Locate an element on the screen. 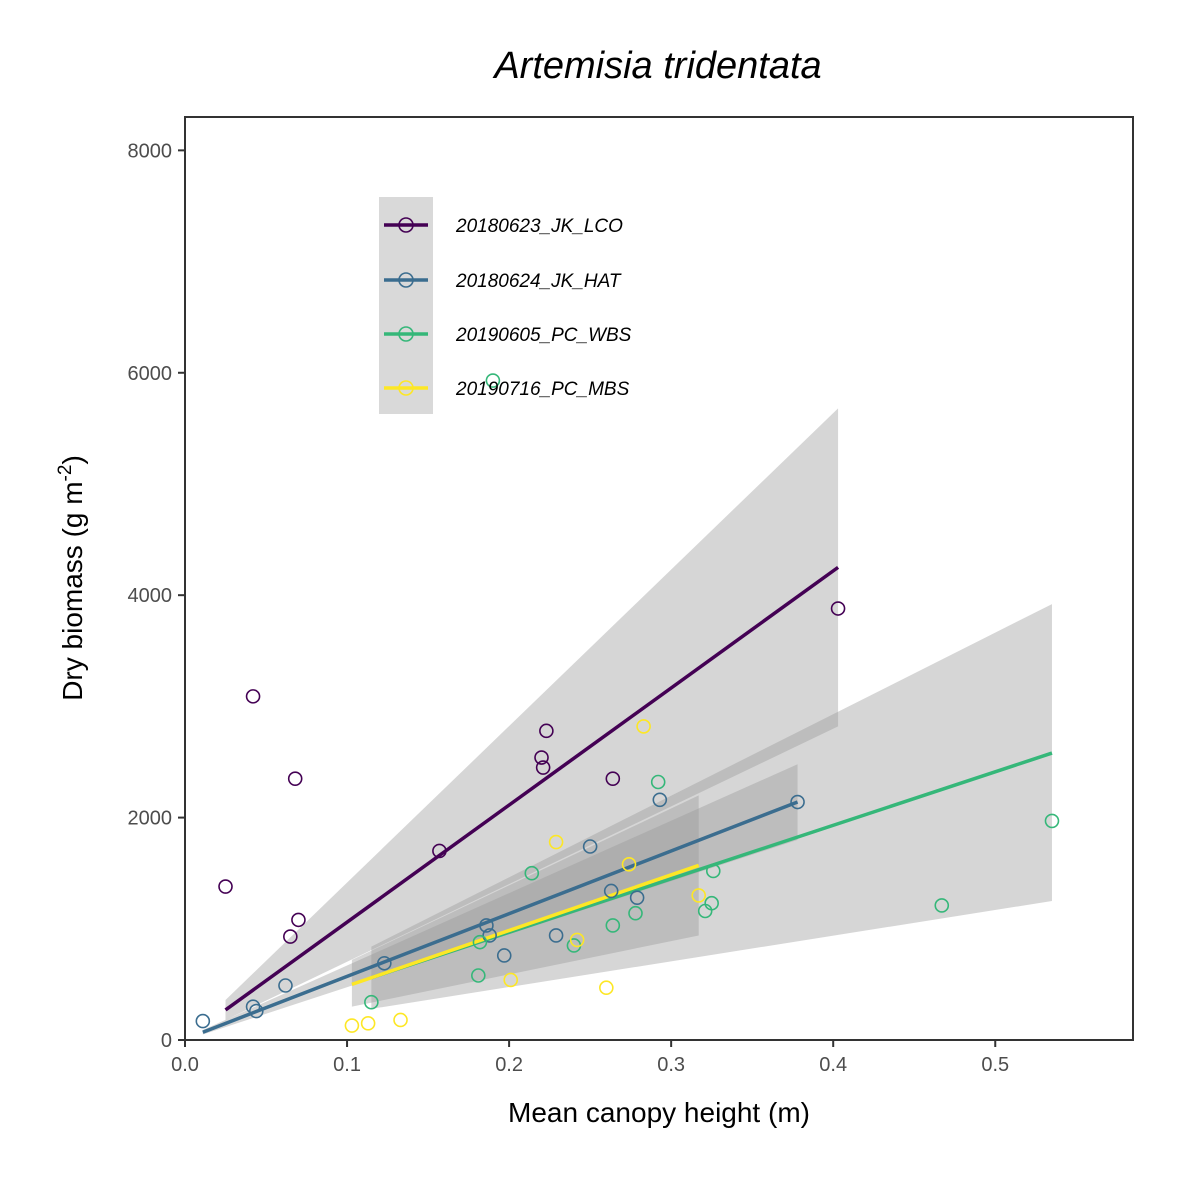 The image size is (1181, 1181). legend-label: 20190605_PC_WBS is located at coordinates (543, 335).